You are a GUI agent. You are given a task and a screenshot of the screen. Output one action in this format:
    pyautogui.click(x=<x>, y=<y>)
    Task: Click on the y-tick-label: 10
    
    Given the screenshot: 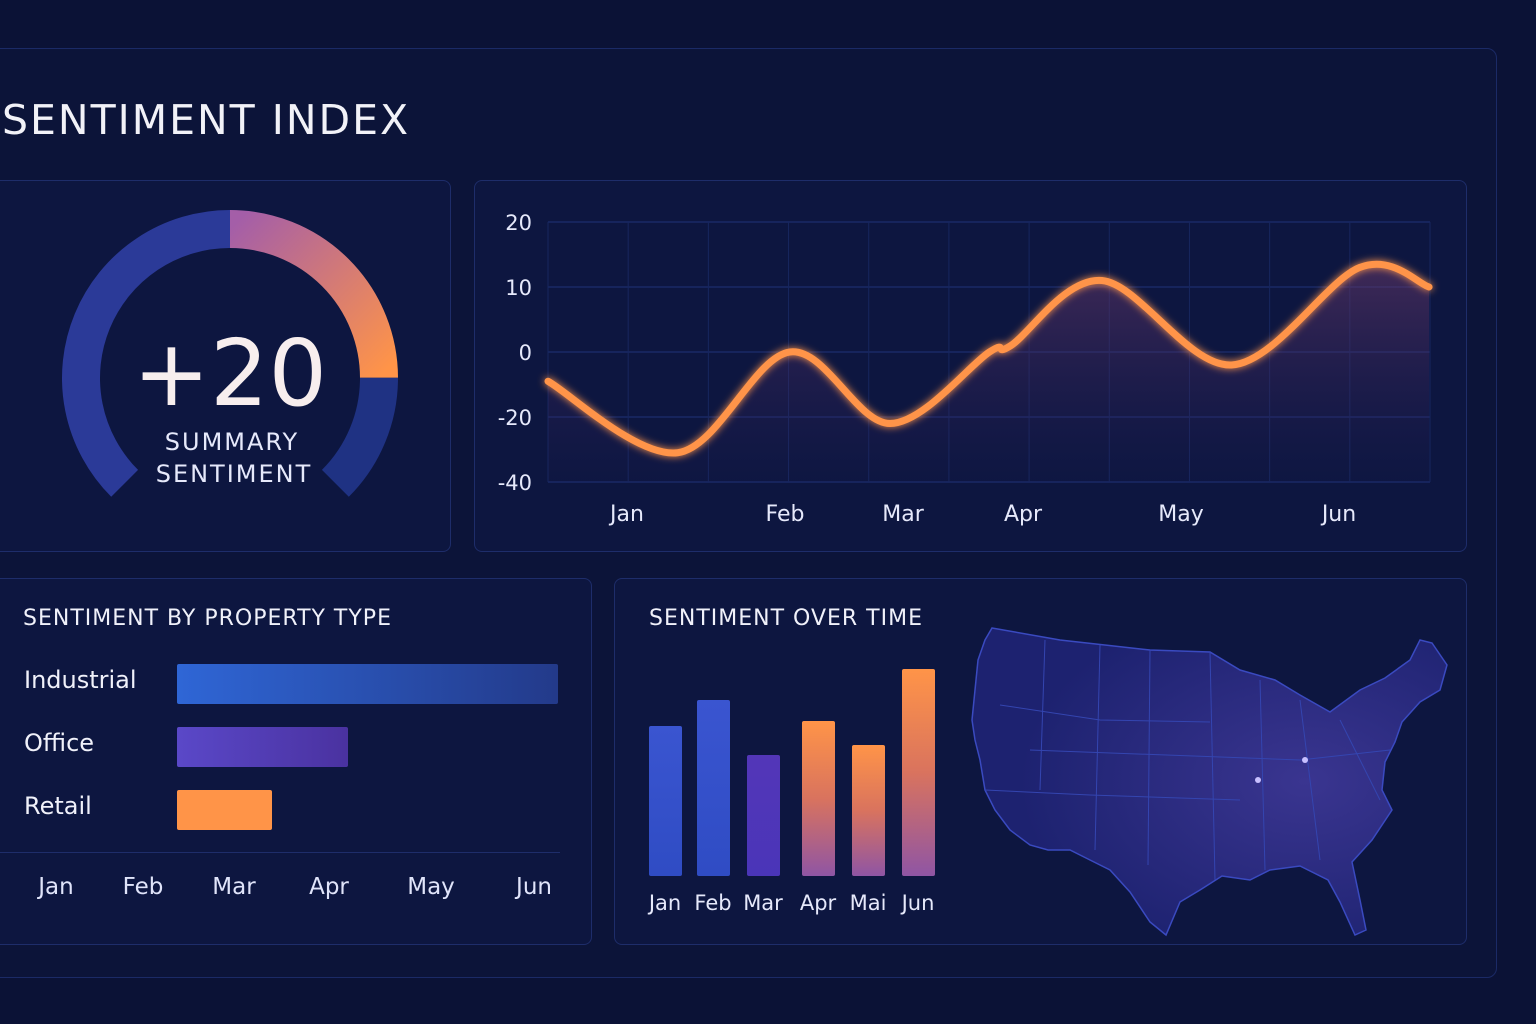 What is the action you would take?
    pyautogui.click(x=518, y=288)
    